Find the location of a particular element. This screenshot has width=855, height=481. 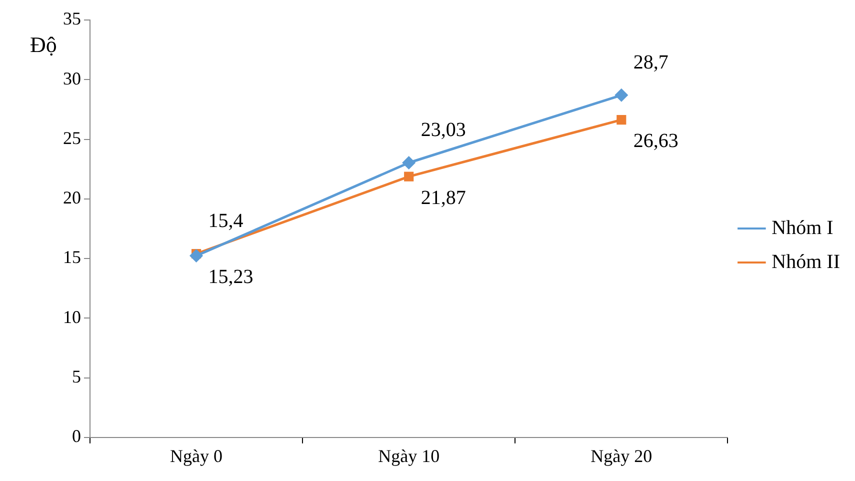

y-tick-label: 20 is located at coordinates (72, 198).